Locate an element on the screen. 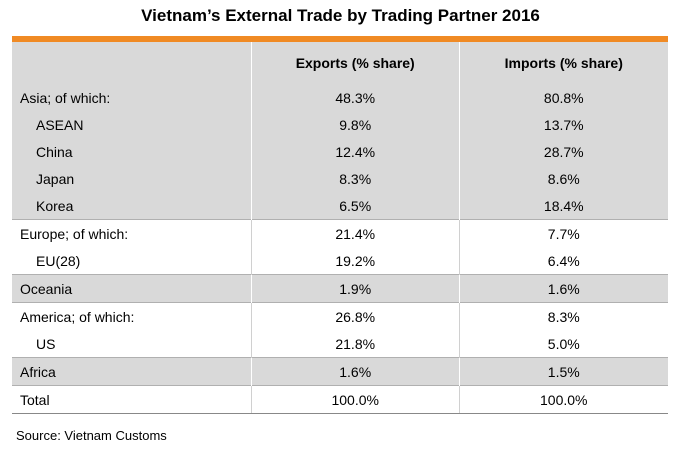  row-label: Total is located at coordinates (132, 399).